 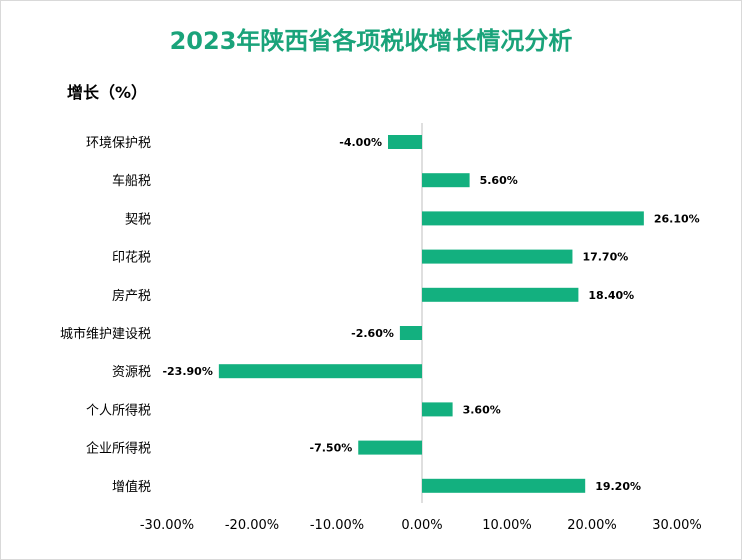 What do you see at coordinates (107, 92) in the screenshot?
I see `y-axis-label: 增长（%）` at bounding box center [107, 92].